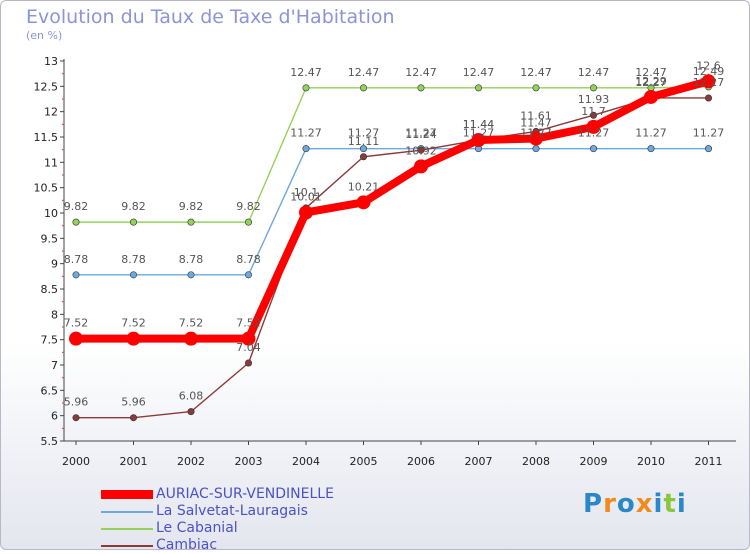 This screenshot has width=750, height=554. I want to click on data-label-3: 11.44, so click(479, 124).